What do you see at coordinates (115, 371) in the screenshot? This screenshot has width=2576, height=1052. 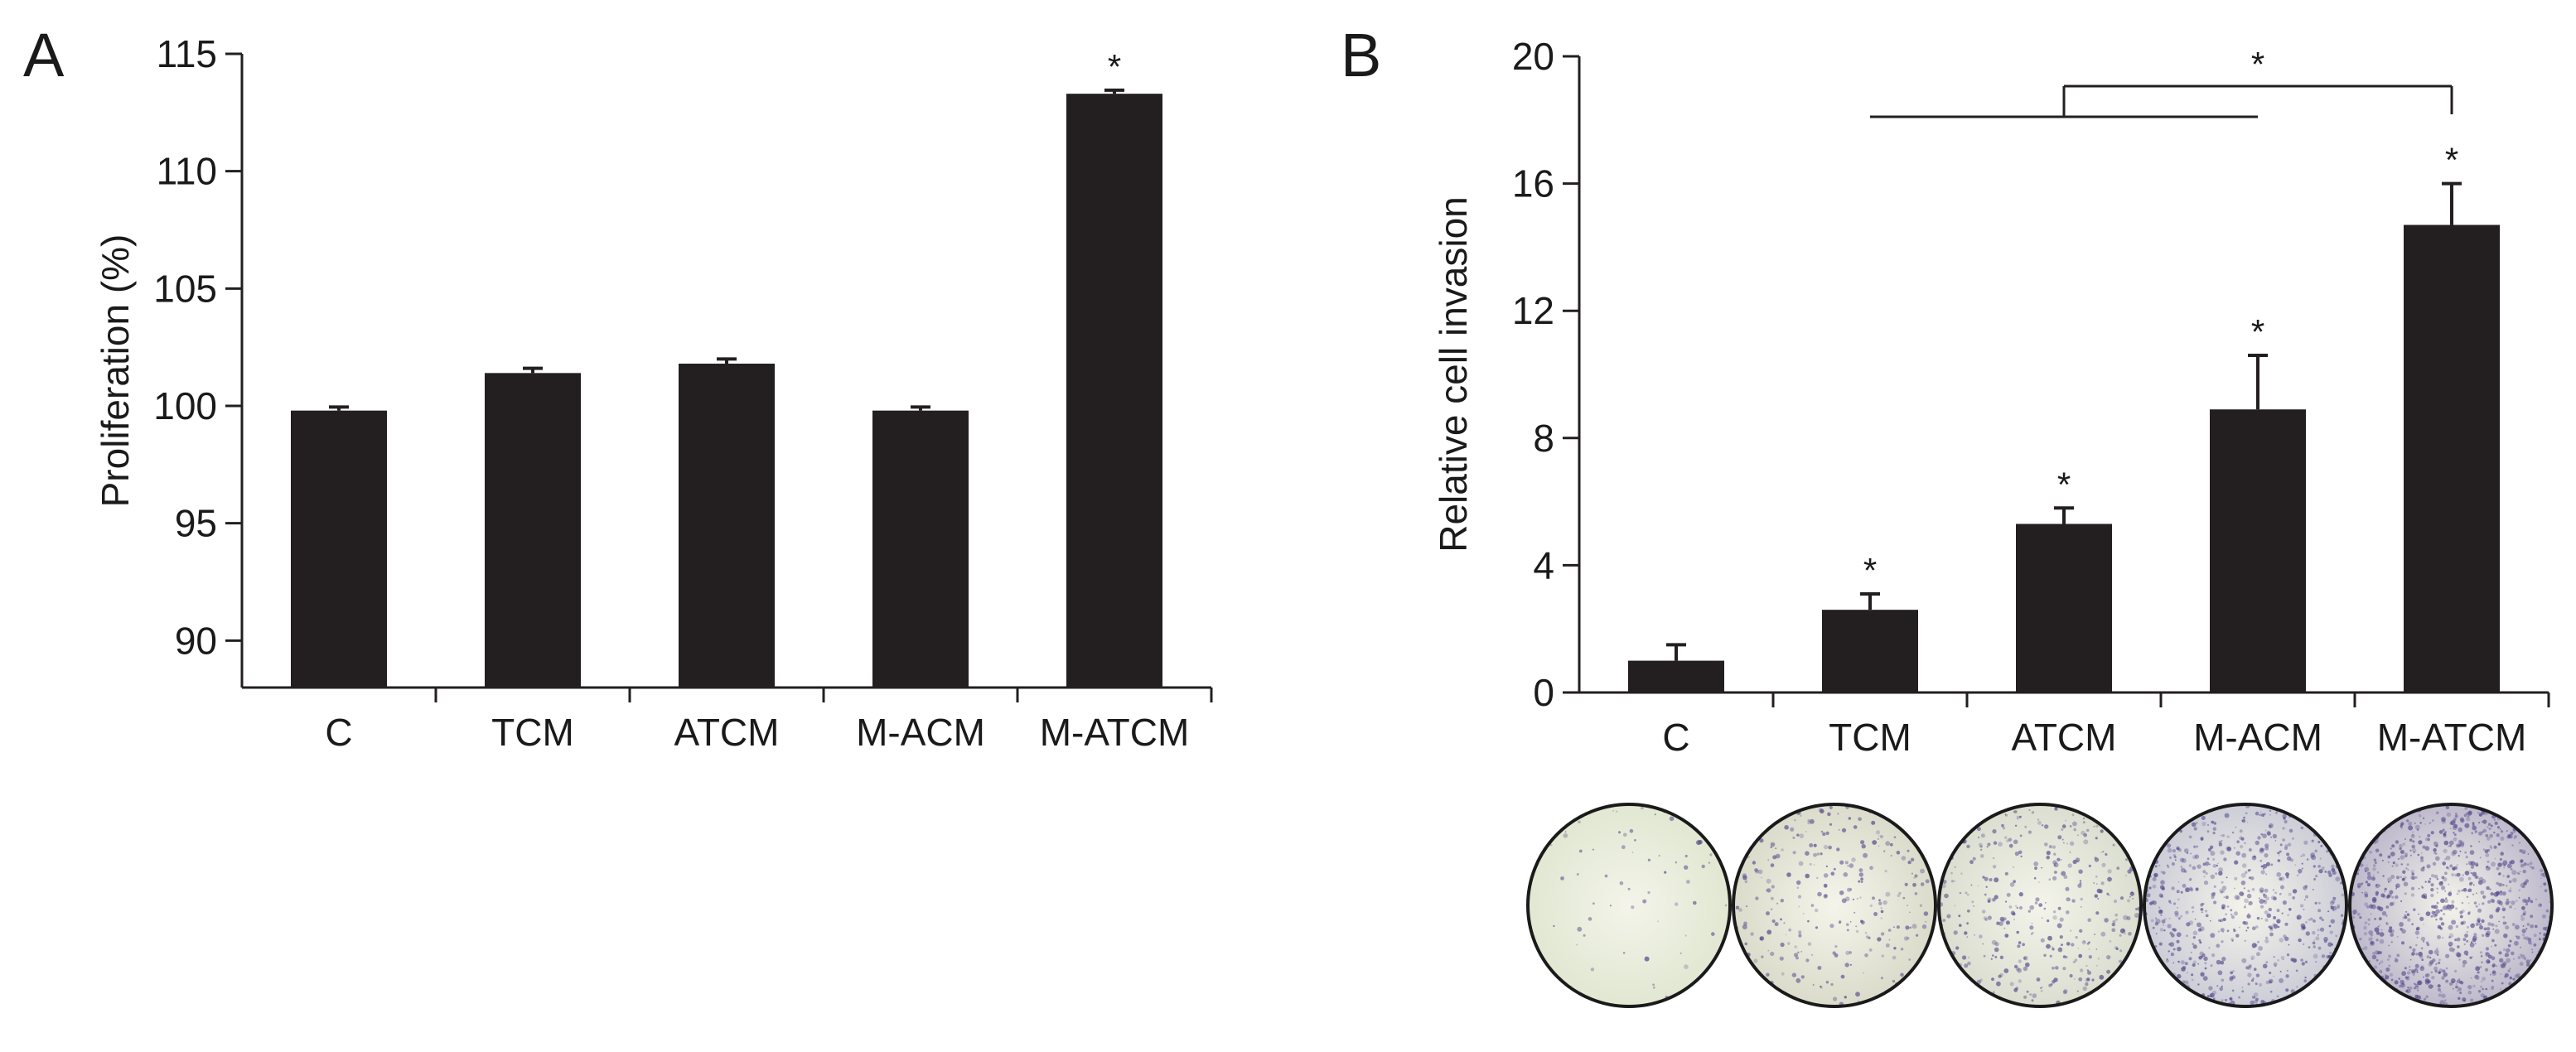 I see `y-axis-title: Proliferation (%)` at bounding box center [115, 371].